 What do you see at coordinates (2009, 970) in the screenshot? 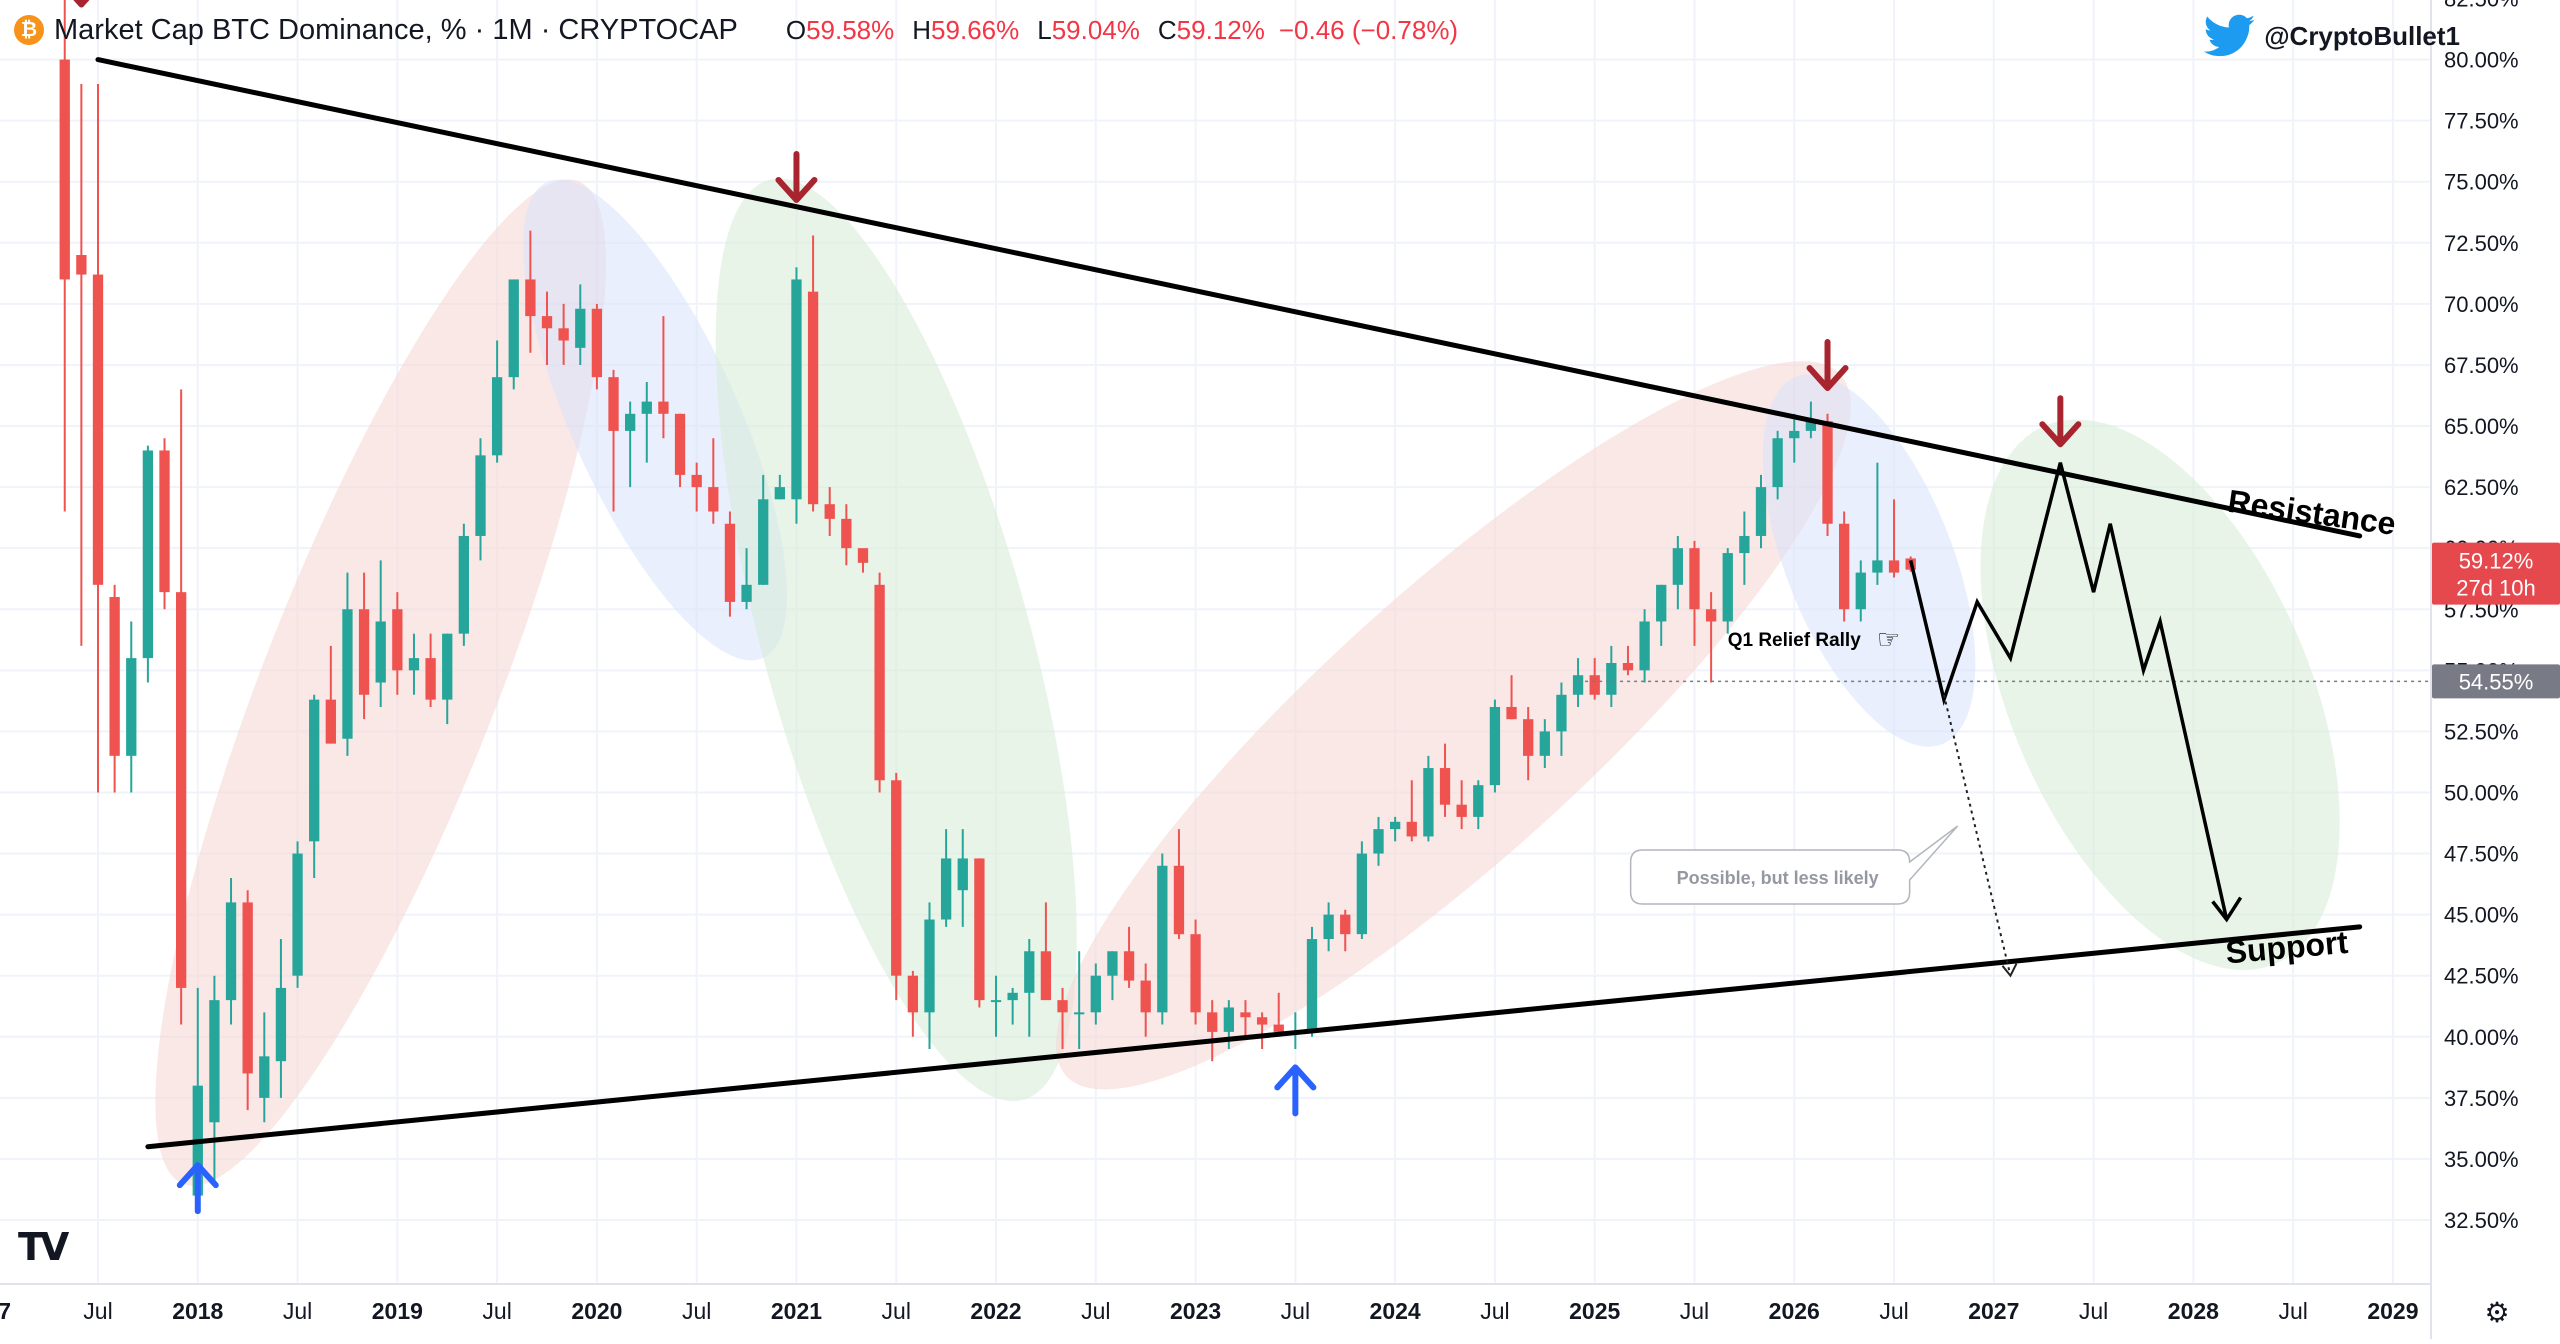
I see `alt-projection-arrowhead` at bounding box center [2009, 970].